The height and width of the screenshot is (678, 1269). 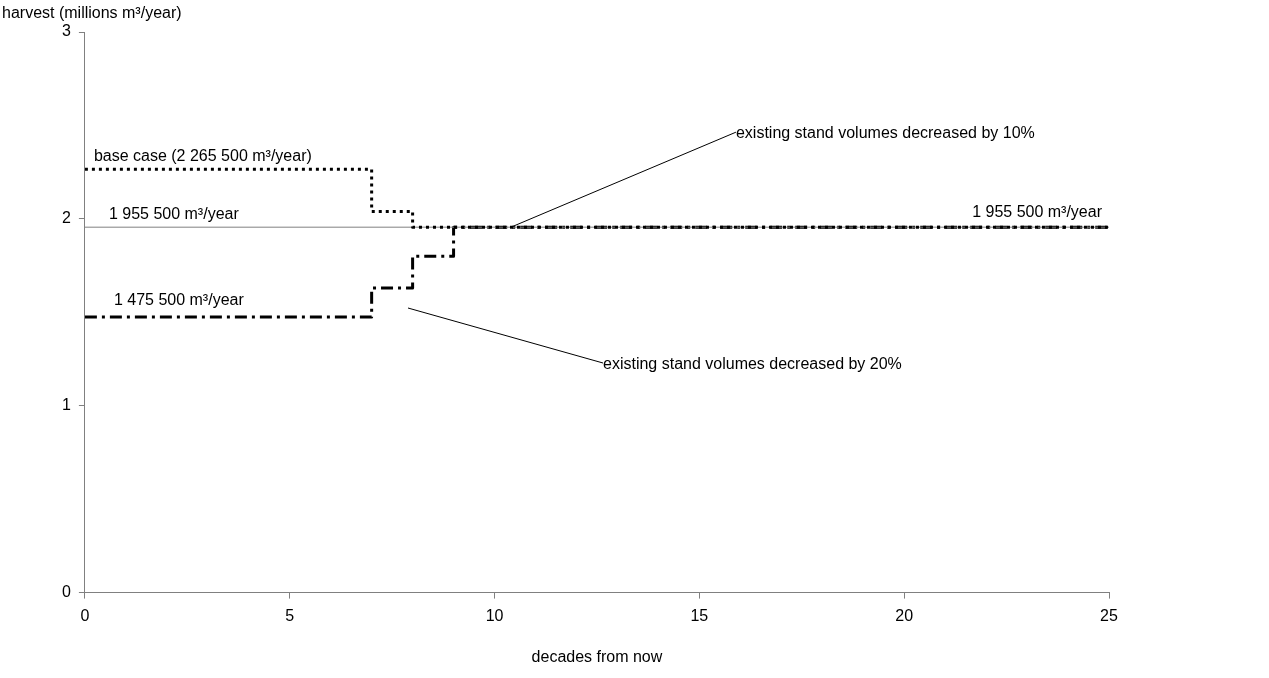 What do you see at coordinates (202, 156) in the screenshot?
I see `annotation: base case (2 265 500 m³/year)` at bounding box center [202, 156].